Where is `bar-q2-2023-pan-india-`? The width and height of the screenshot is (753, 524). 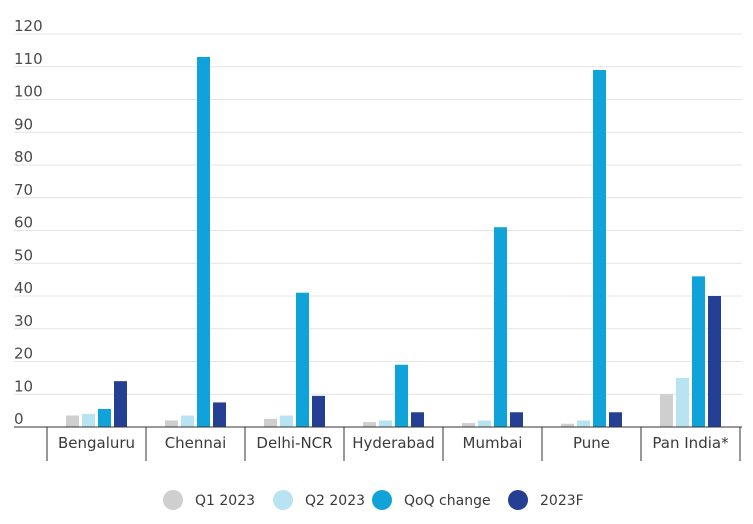 bar-q2-2023-pan-india- is located at coordinates (682, 402).